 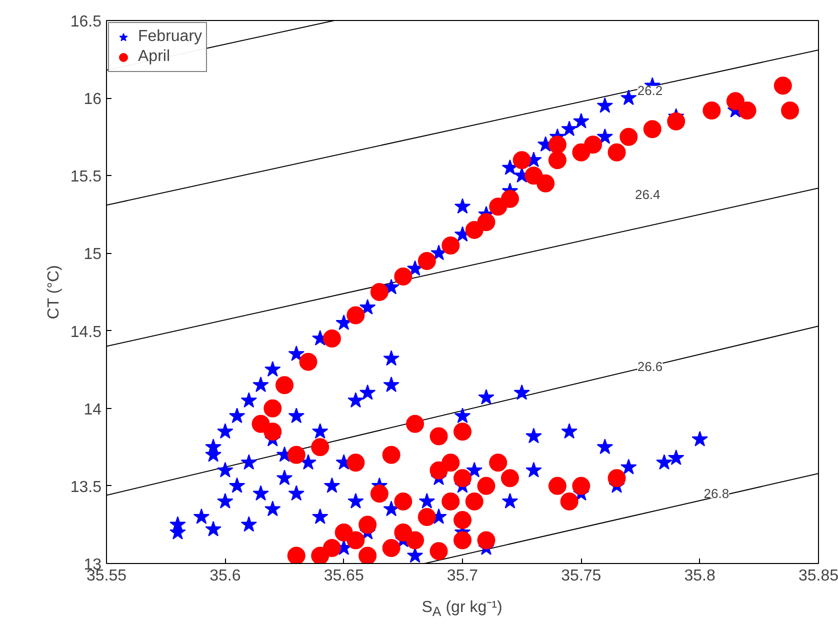 What do you see at coordinates (93, 99) in the screenshot?
I see `y-tick-label: 16` at bounding box center [93, 99].